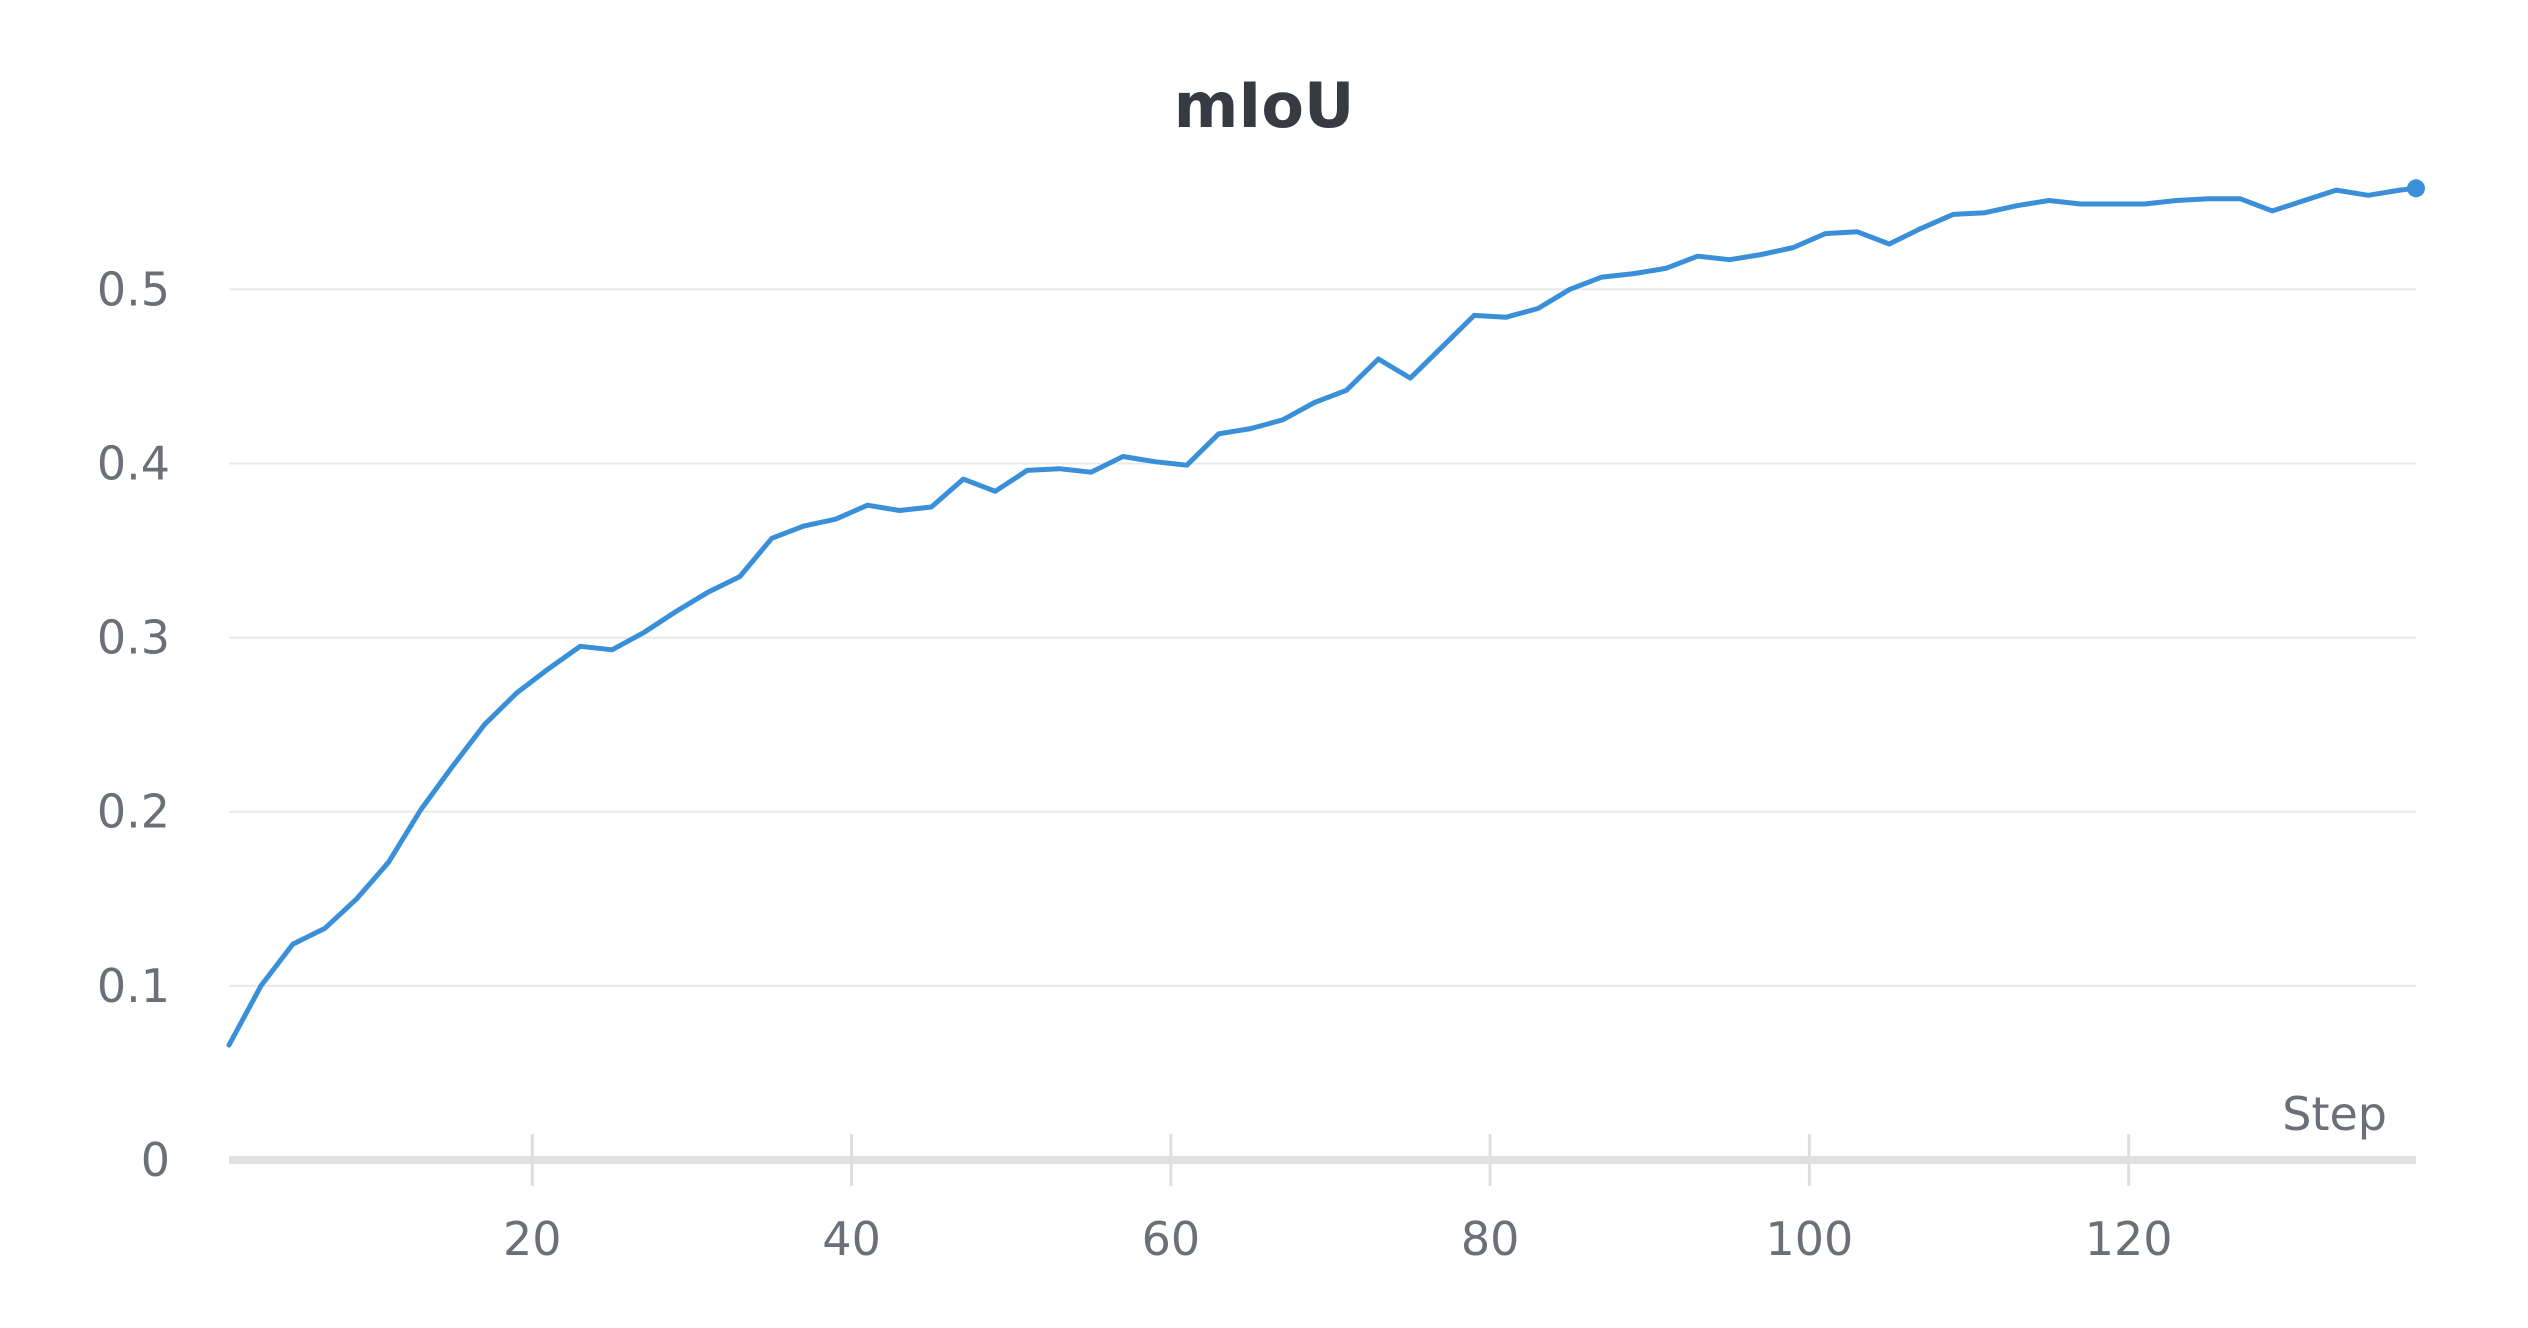  What do you see at coordinates (1171, 1239) in the screenshot?
I see `x-tick-label: 60` at bounding box center [1171, 1239].